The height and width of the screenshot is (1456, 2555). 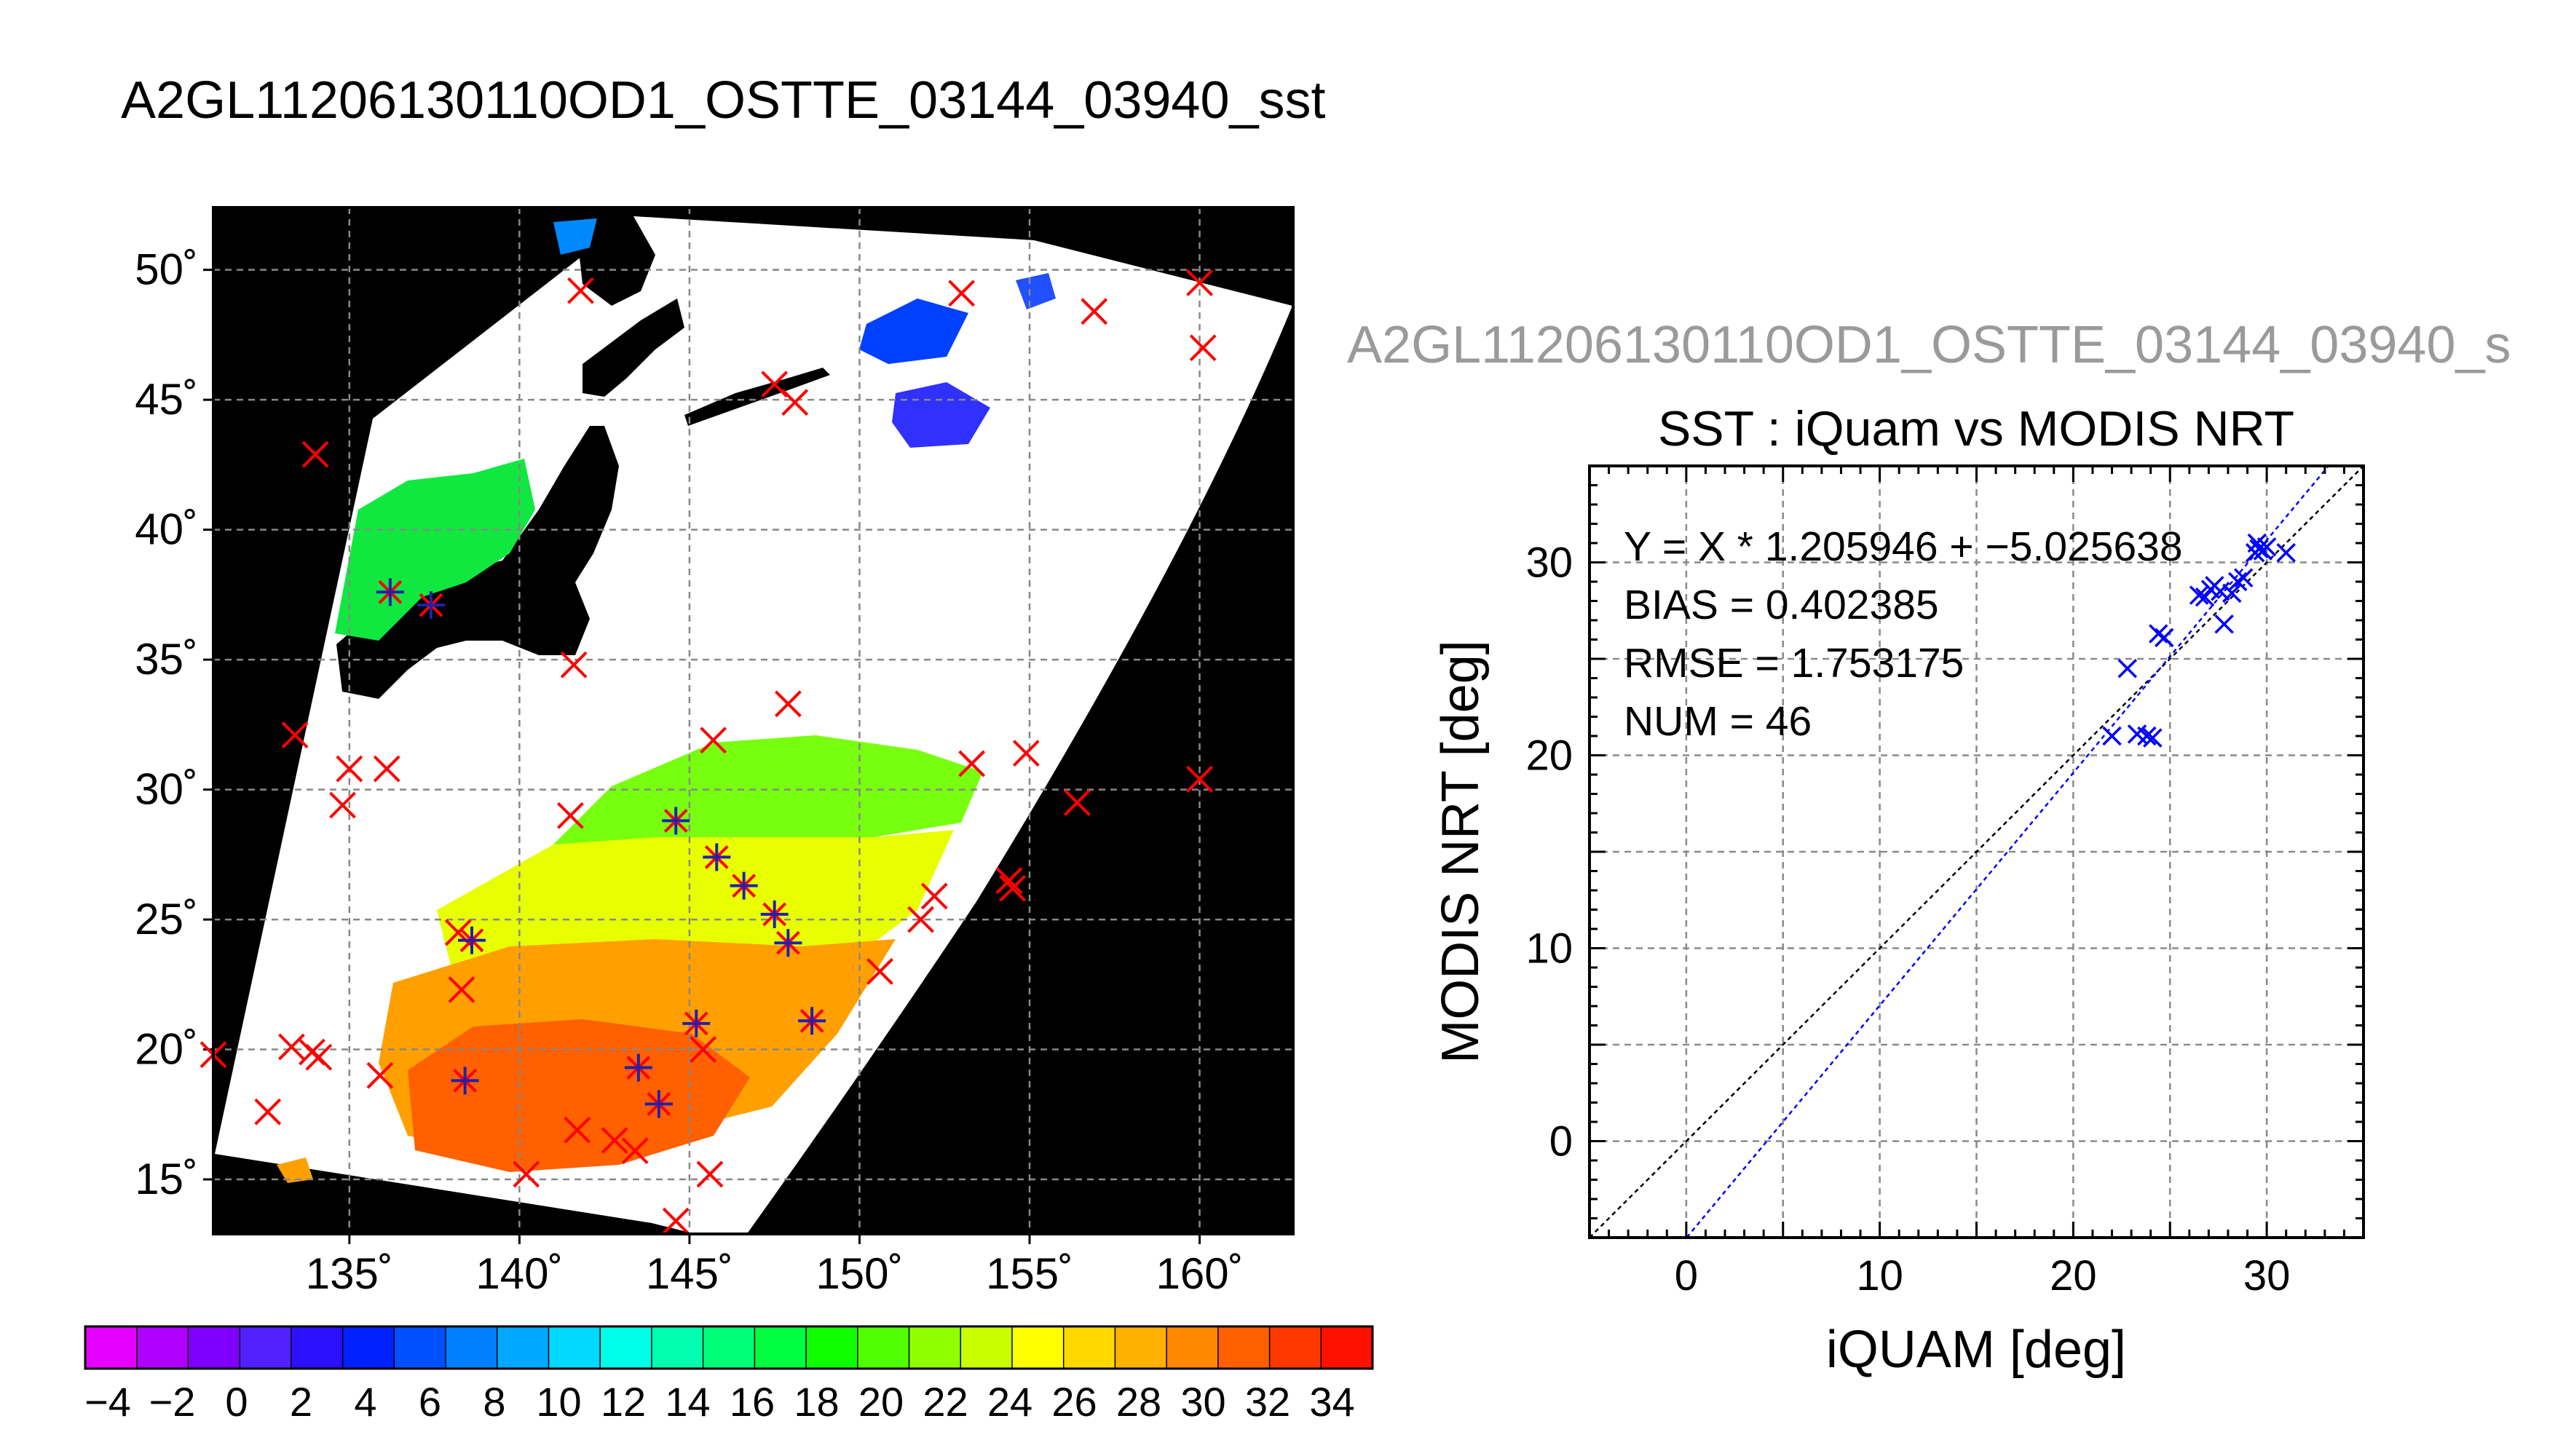 What do you see at coordinates (107, 1402) in the screenshot?
I see `colorbar-tick-label: −4` at bounding box center [107, 1402].